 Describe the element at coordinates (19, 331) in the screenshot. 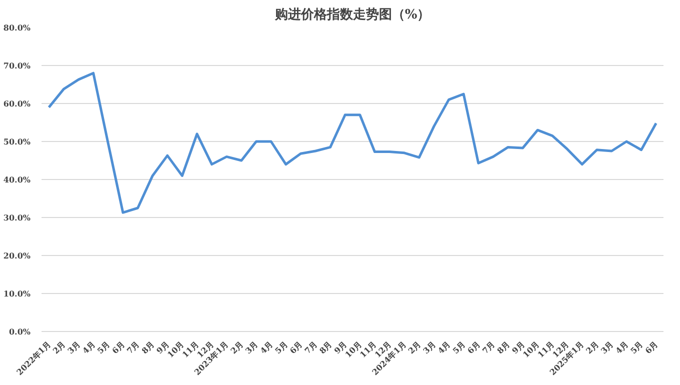

I see `y-tick-label: 0.0%` at that location.